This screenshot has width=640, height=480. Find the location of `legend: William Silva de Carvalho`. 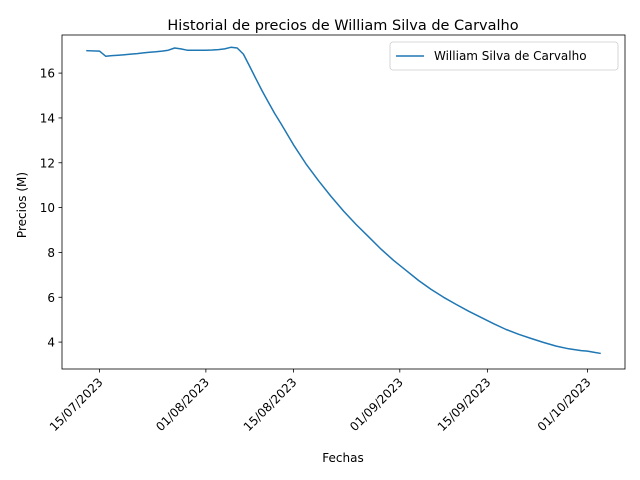

legend: William Silva de Carvalho is located at coordinates (504, 56).